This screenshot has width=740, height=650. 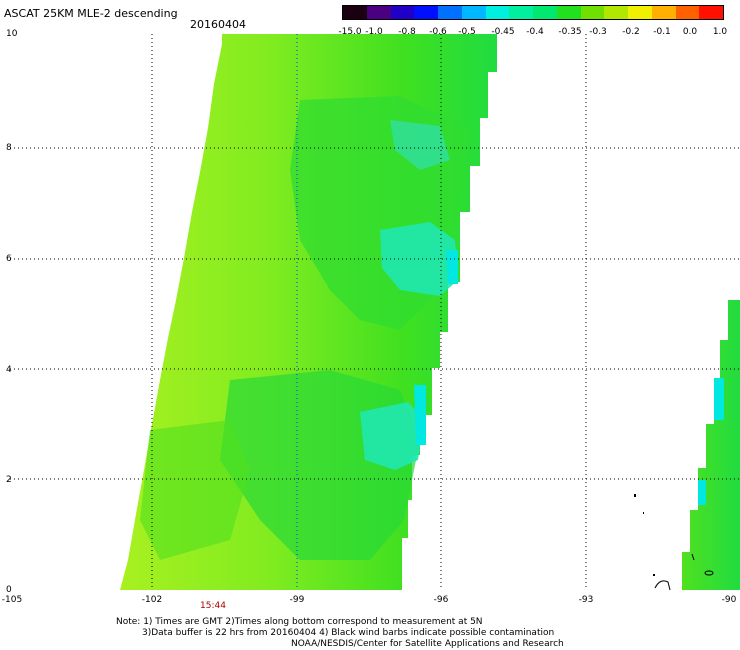 I want to click on color-scale-label: -1.0, so click(x=374, y=32).